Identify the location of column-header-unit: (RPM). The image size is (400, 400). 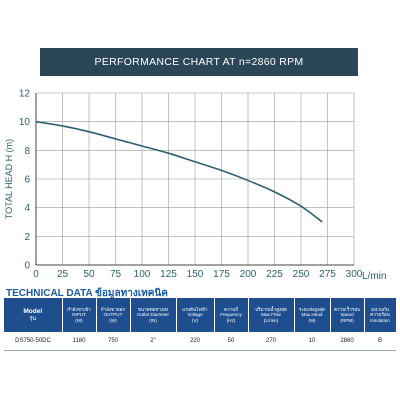
(347, 320).